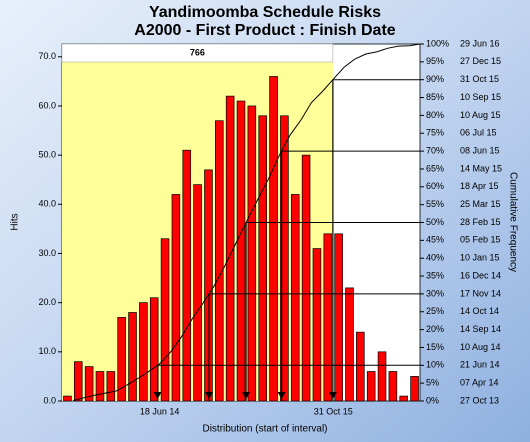  Describe the element at coordinates (435, 240) in the screenshot. I see `y2-tick-label: 45%` at that location.